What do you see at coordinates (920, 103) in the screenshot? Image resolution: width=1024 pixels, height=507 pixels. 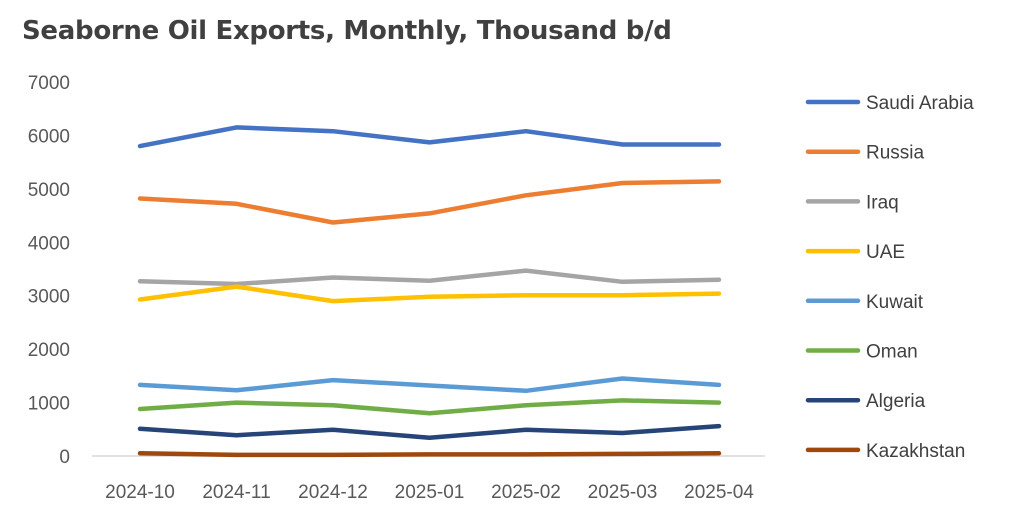 I see `legend-label-saudi-arabia: Saudi Arabia` at bounding box center [920, 103].